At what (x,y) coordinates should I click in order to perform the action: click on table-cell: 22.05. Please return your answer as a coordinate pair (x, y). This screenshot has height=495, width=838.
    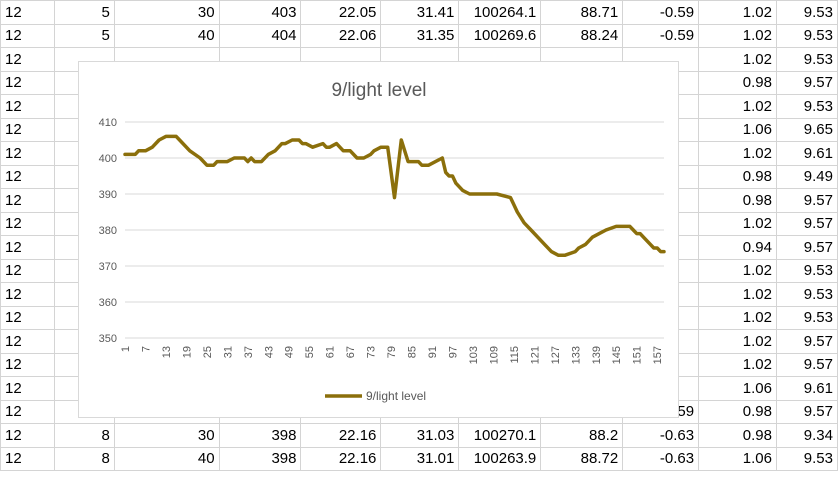
    Looking at the image, I should click on (341, 12).